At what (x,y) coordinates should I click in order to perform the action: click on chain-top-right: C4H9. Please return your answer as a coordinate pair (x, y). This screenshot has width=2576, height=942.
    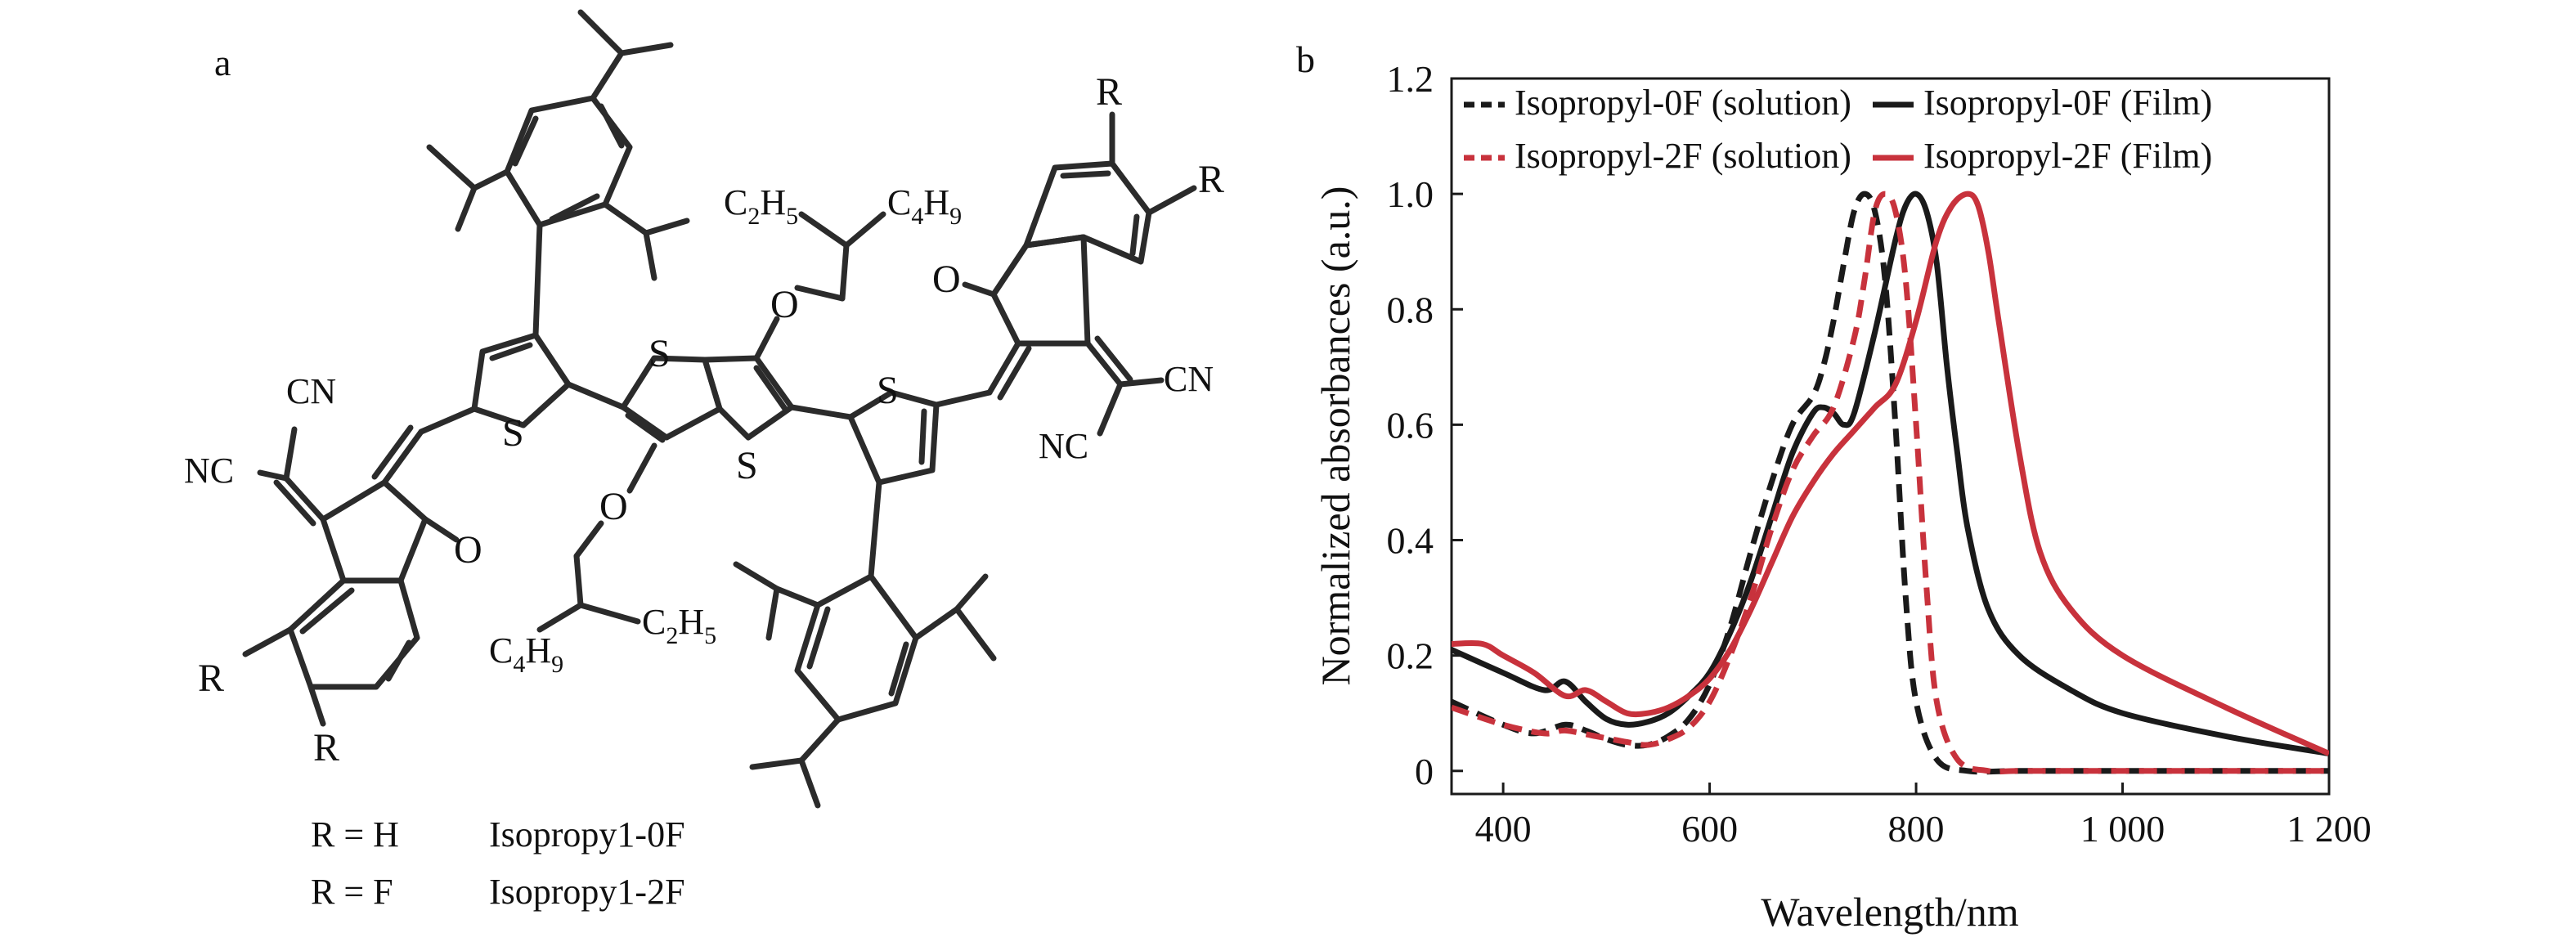
    Looking at the image, I should click on (924, 206).